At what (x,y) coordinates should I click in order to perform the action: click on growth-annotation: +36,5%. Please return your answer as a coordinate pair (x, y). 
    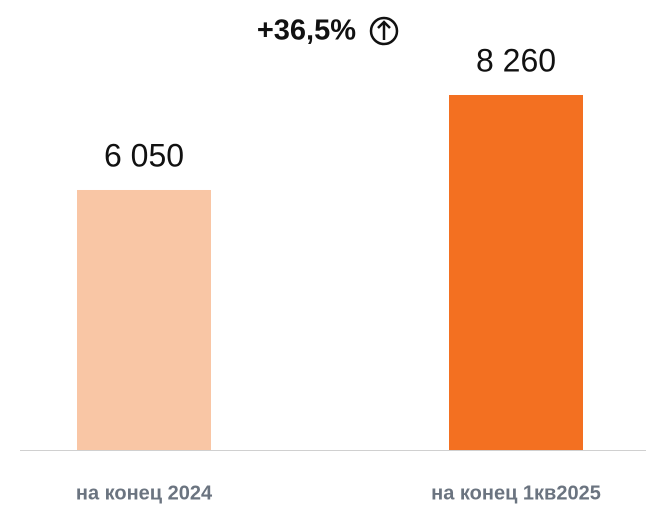
    Looking at the image, I should click on (306, 31).